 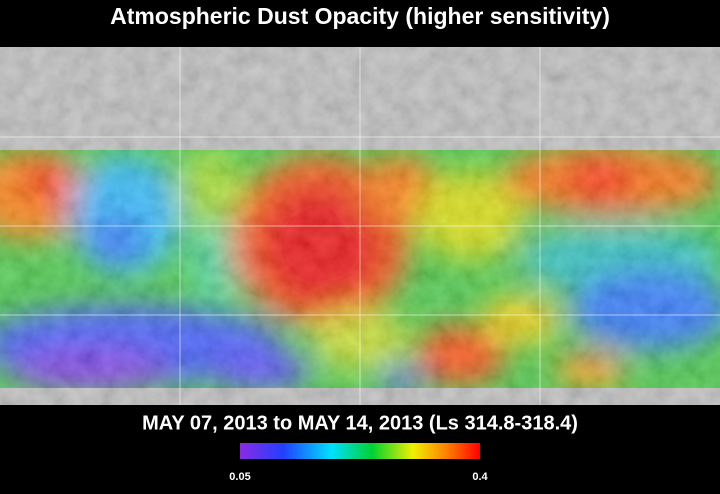 What do you see at coordinates (480, 477) in the screenshot?
I see `colorbar-max-label: 0.4` at bounding box center [480, 477].